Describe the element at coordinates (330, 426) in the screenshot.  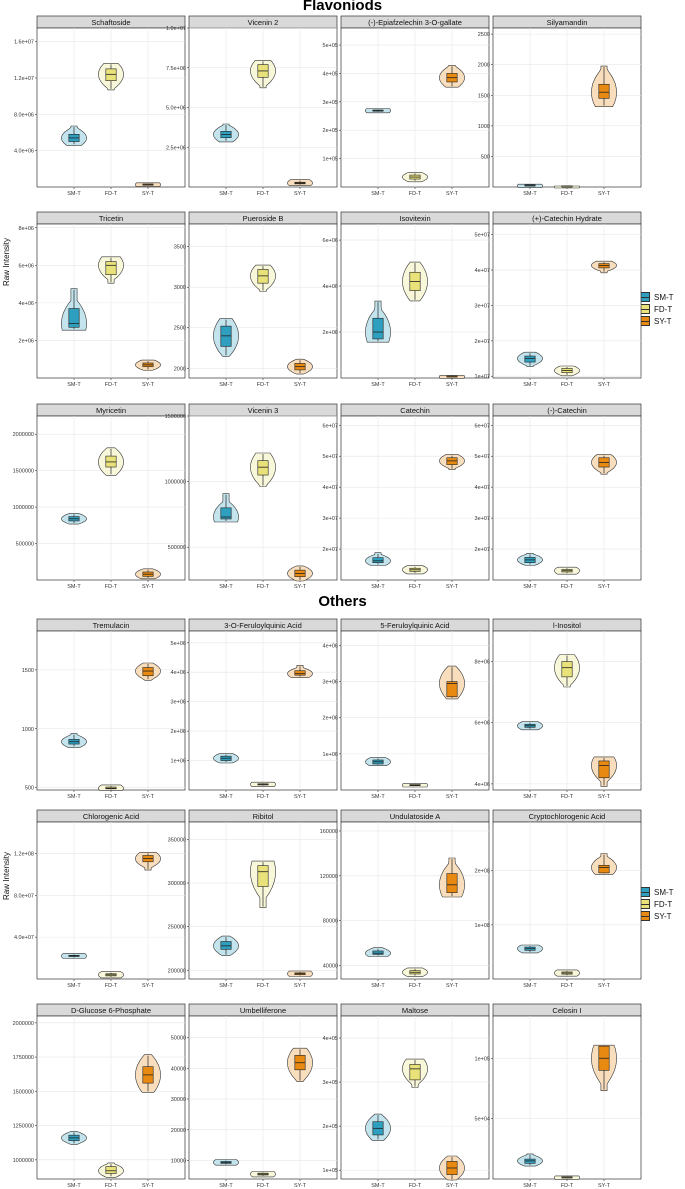
I see `y-tick-label: 6e+07` at that location.